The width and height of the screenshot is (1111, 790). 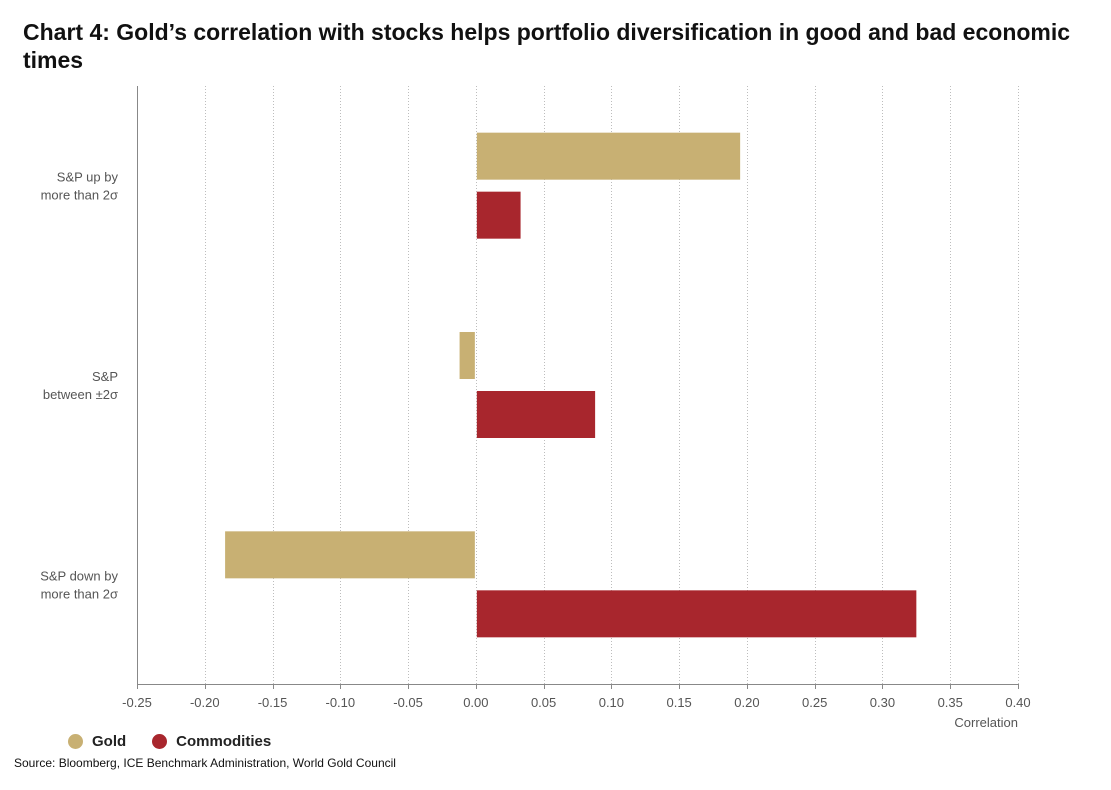 What do you see at coordinates (205, 702) in the screenshot?
I see `x-tick-label: -0.20` at bounding box center [205, 702].